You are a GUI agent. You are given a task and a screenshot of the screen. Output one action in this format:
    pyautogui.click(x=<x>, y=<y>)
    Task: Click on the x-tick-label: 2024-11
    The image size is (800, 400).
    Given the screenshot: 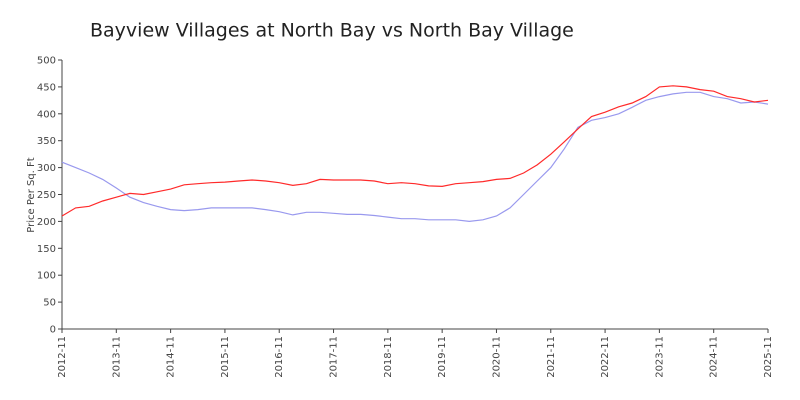 What is the action you would take?
    pyautogui.click(x=714, y=357)
    